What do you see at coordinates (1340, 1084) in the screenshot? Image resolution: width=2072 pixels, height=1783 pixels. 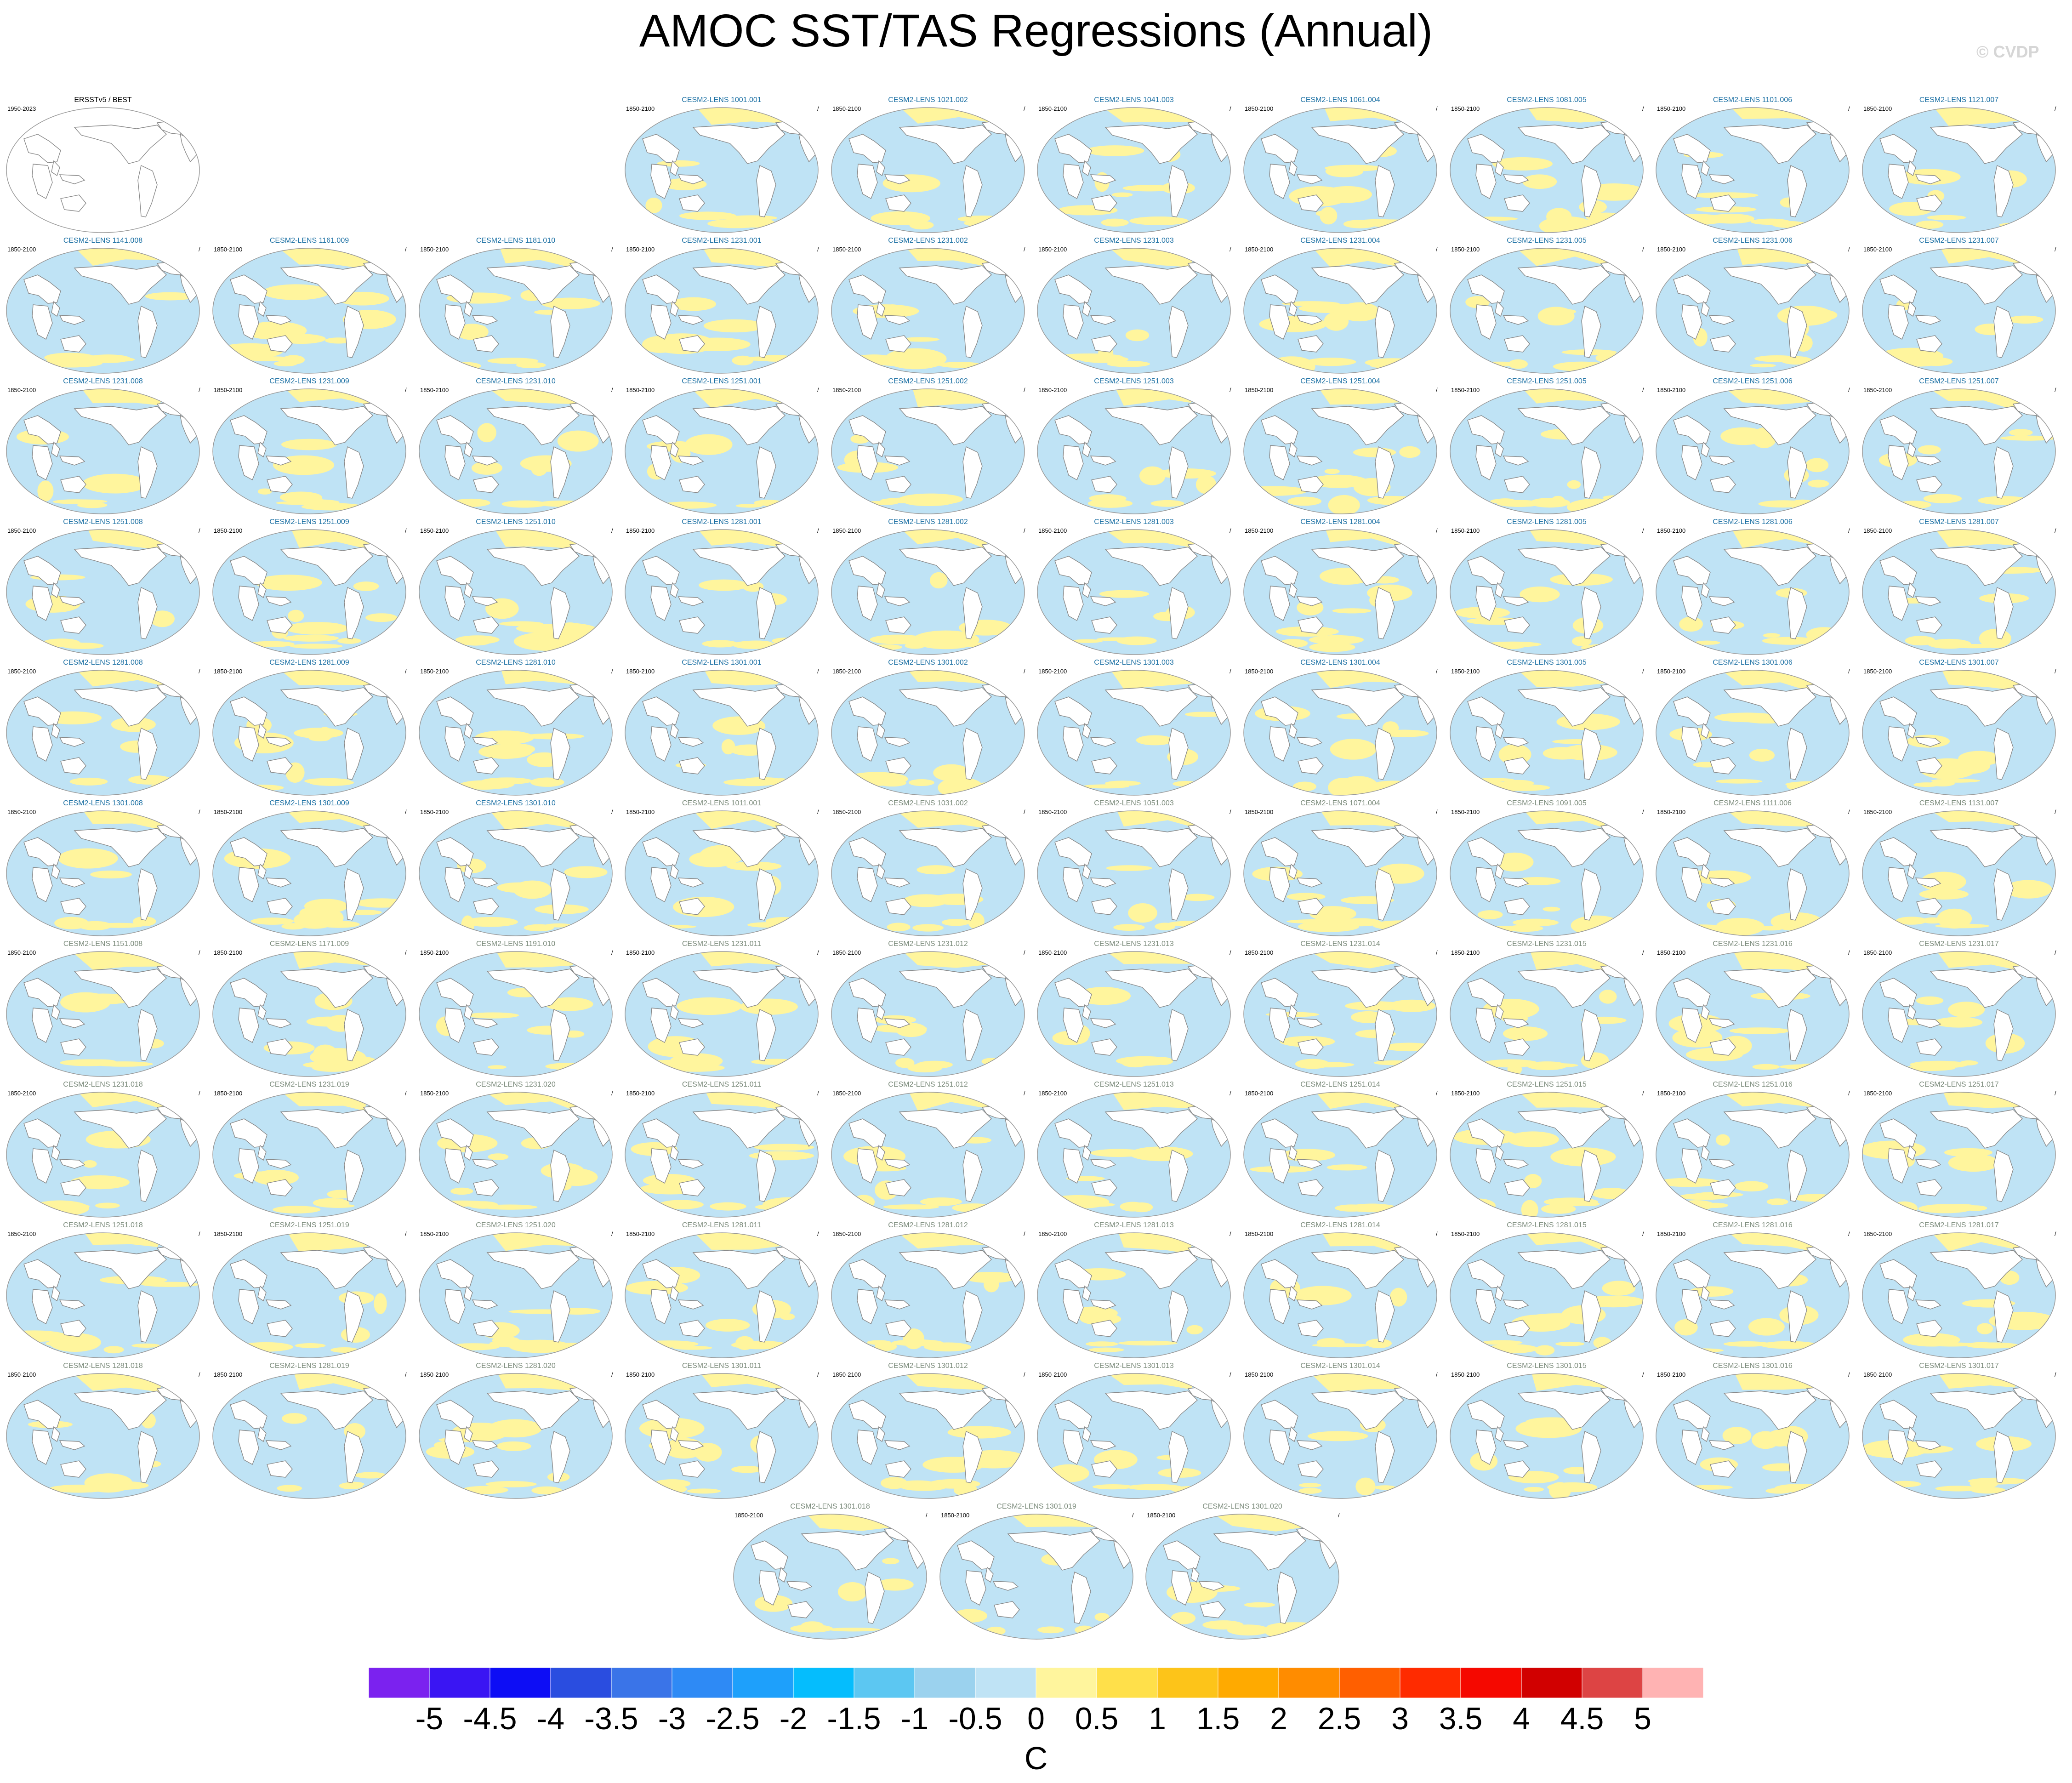 I see `panel-title: CESM2-LENS 1251.014` at bounding box center [1340, 1084].